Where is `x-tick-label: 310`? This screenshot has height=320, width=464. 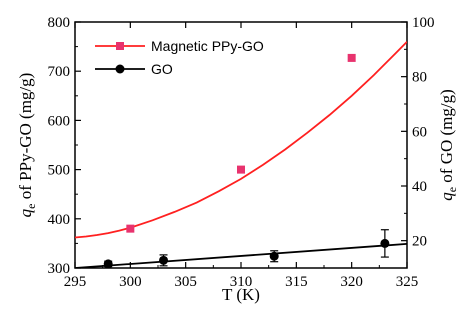
x-tick-label: 310 is located at coordinates (241, 282).